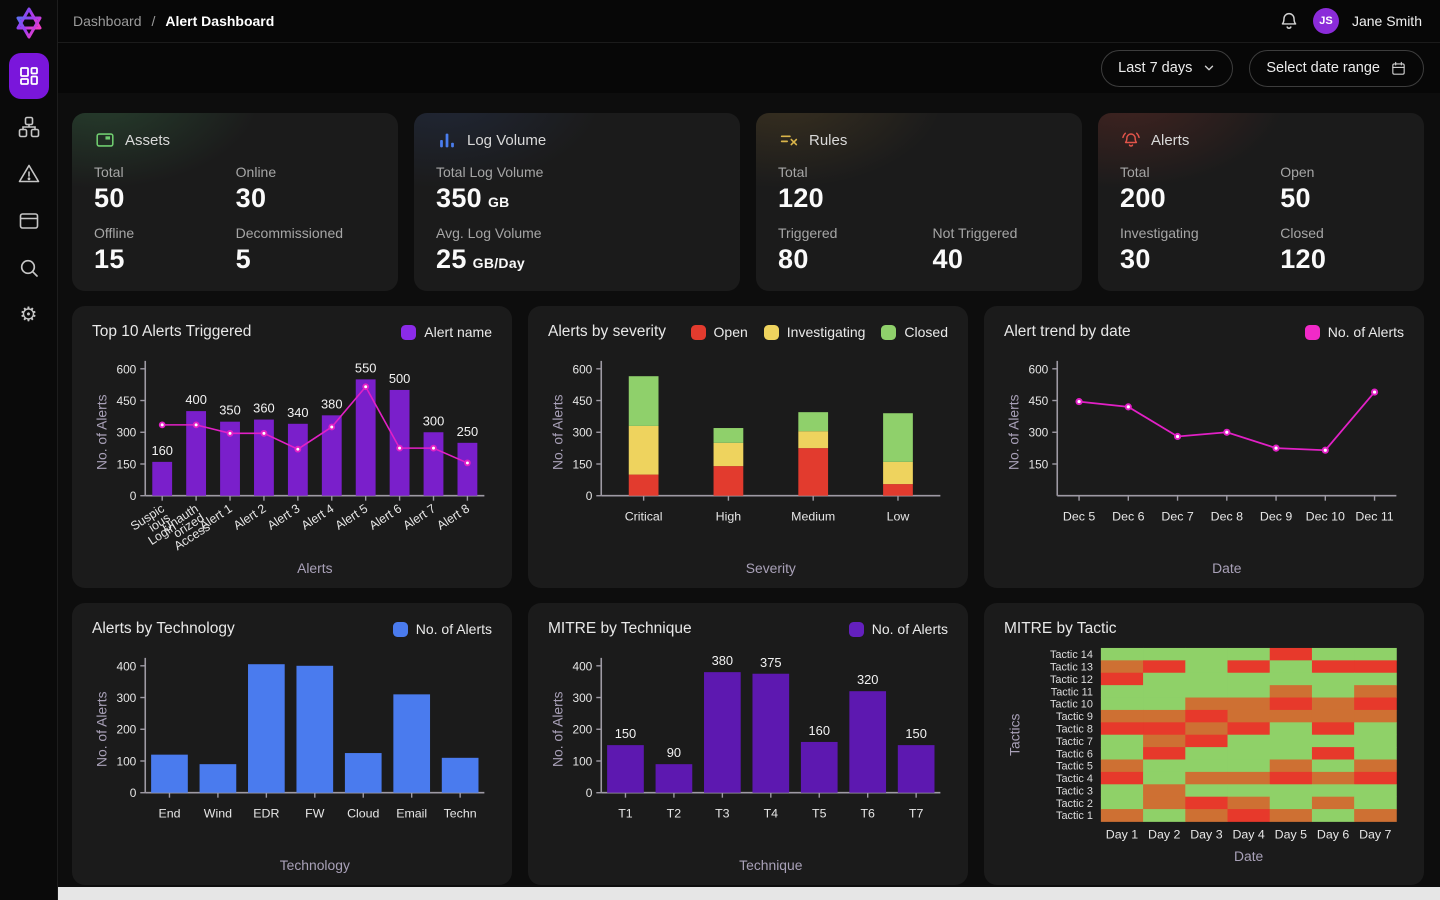 The image size is (1440, 900). Describe the element at coordinates (114, 249) in the screenshot. I see `stat-item: Offline 15` at that location.